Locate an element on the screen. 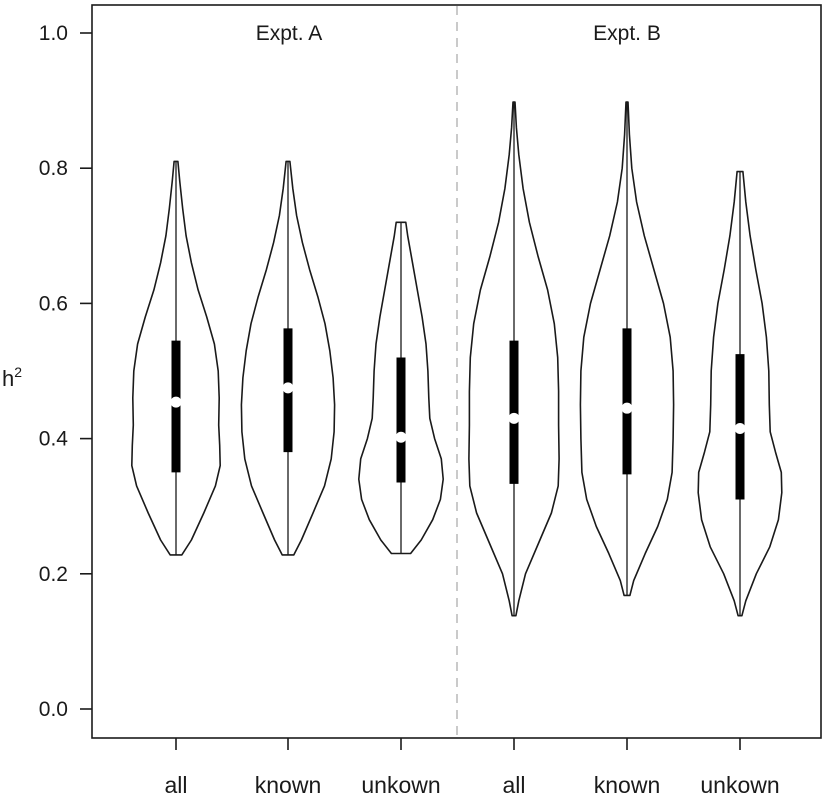  panel-label: Expt. B is located at coordinates (627, 33).